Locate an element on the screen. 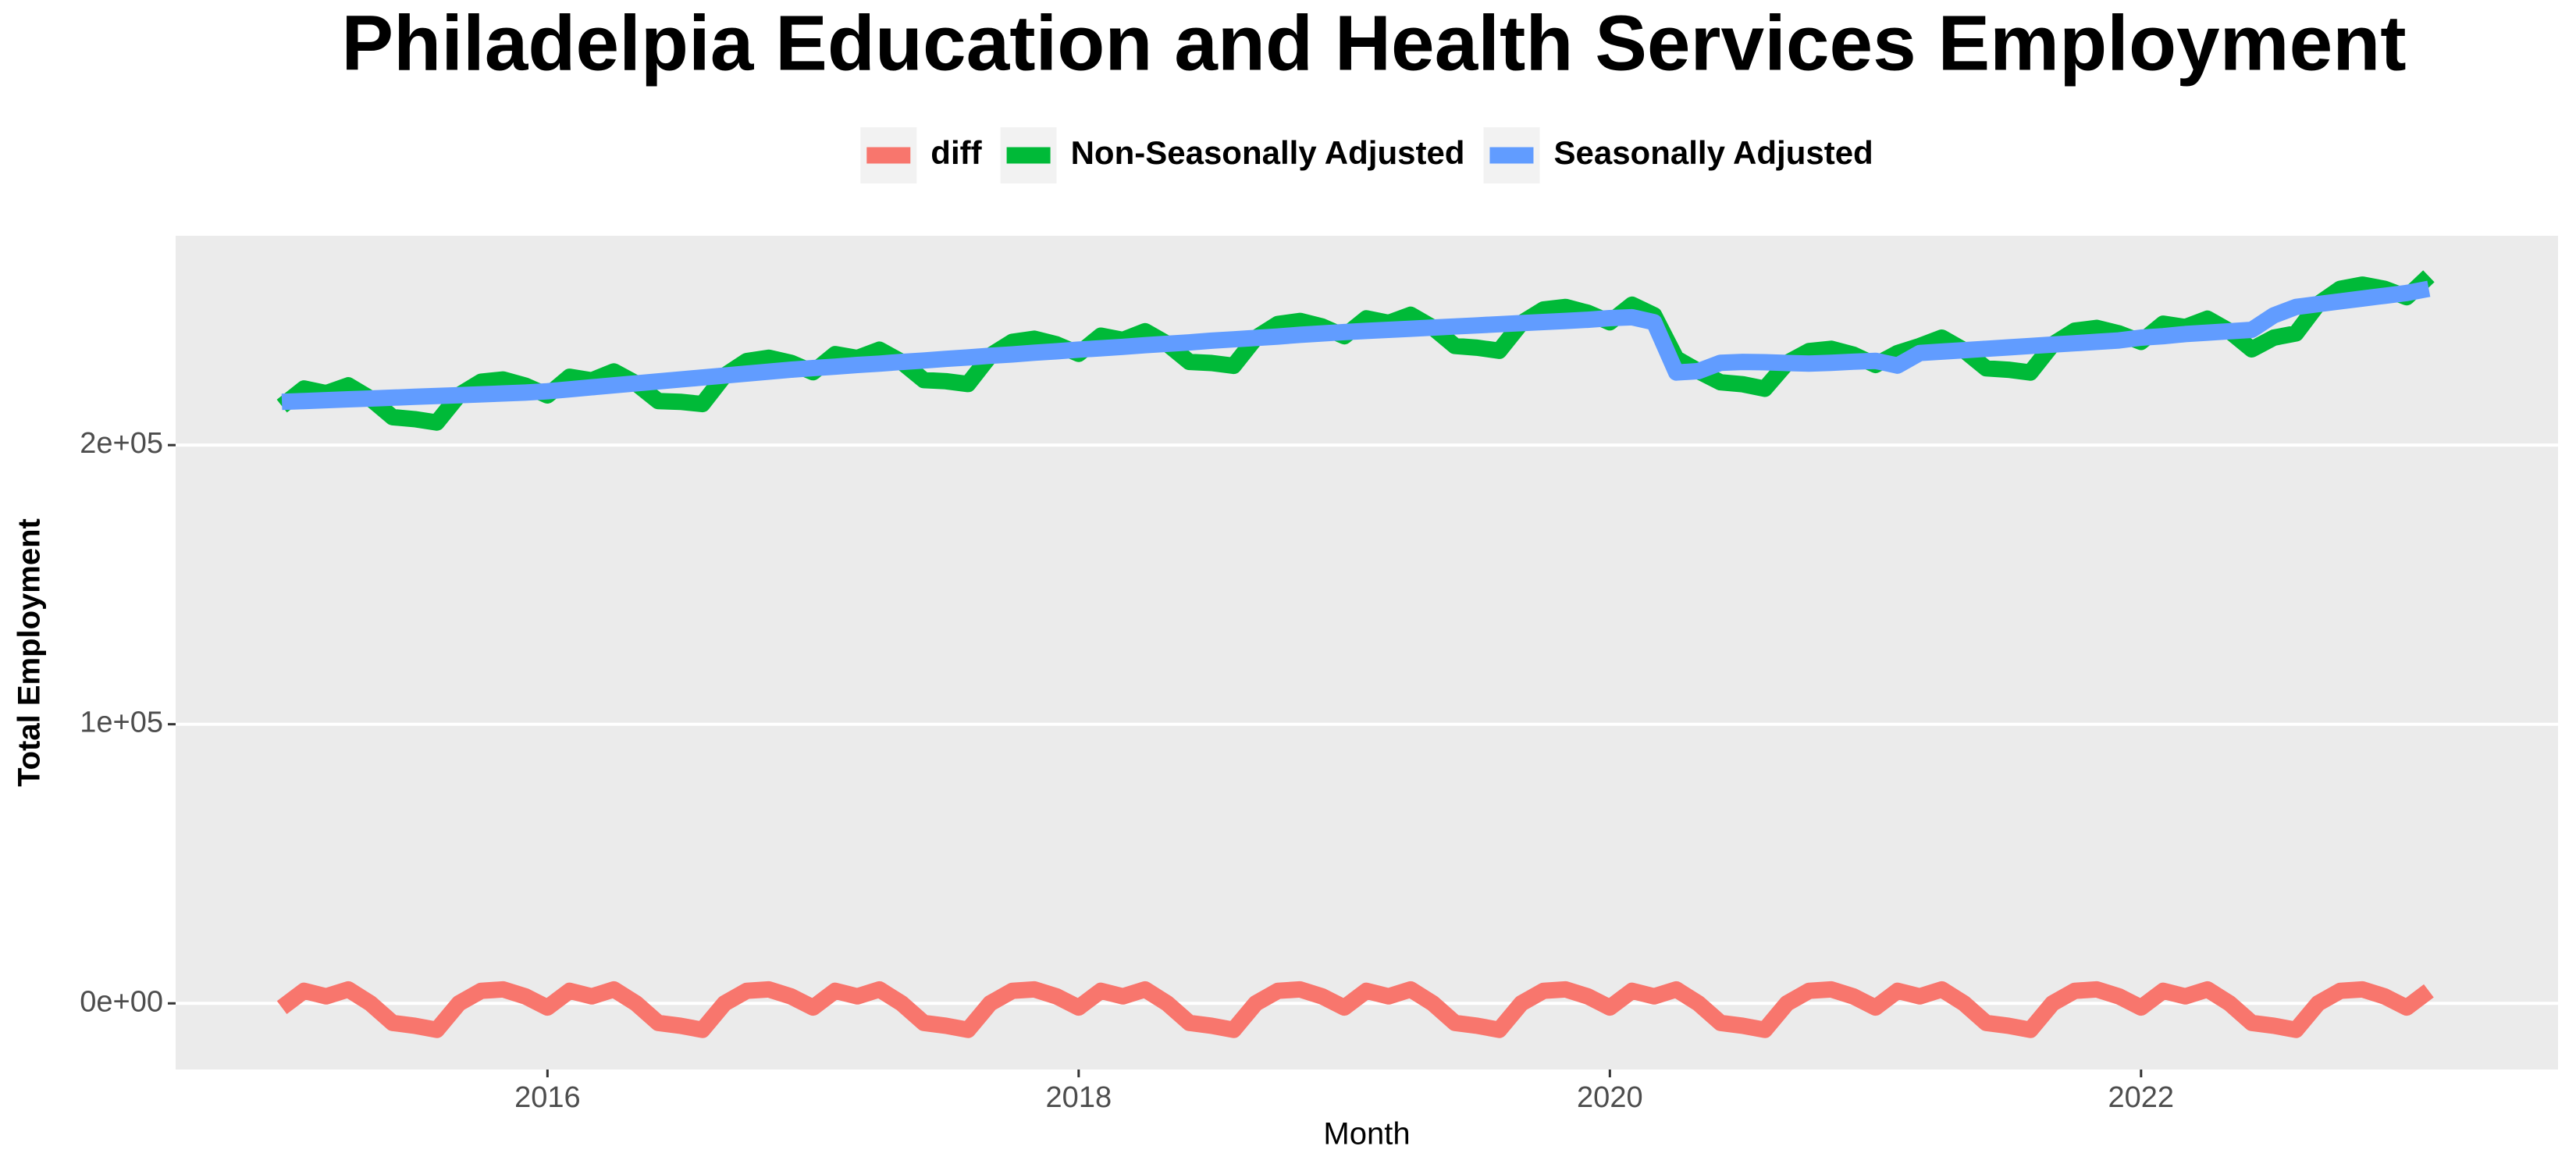 The height and width of the screenshot is (1171, 2576). x-axis-title: Month is located at coordinates (1366, 1134).